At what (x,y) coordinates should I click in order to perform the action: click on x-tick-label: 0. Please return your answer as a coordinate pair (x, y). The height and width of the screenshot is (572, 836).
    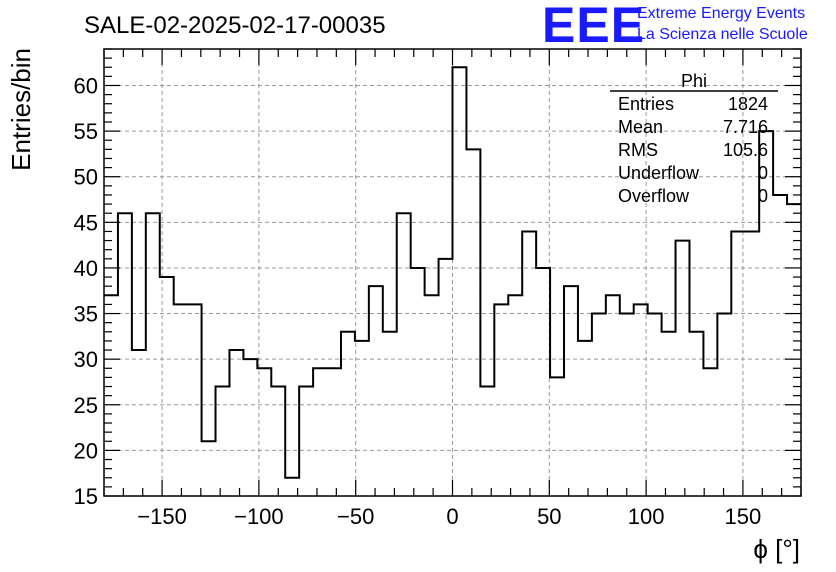
    Looking at the image, I should click on (452, 516).